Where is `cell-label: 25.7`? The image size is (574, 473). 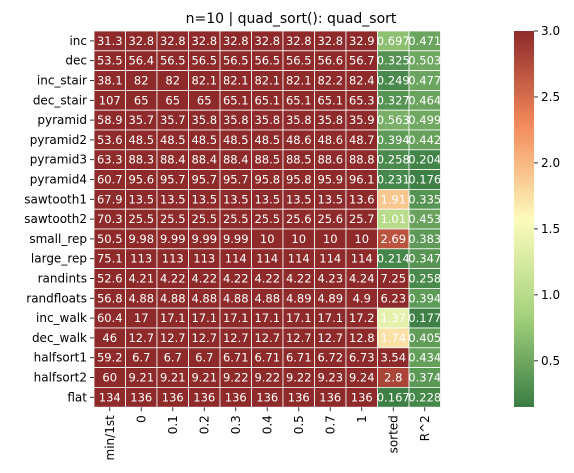
cell-label: 25.7 is located at coordinates (362, 219).